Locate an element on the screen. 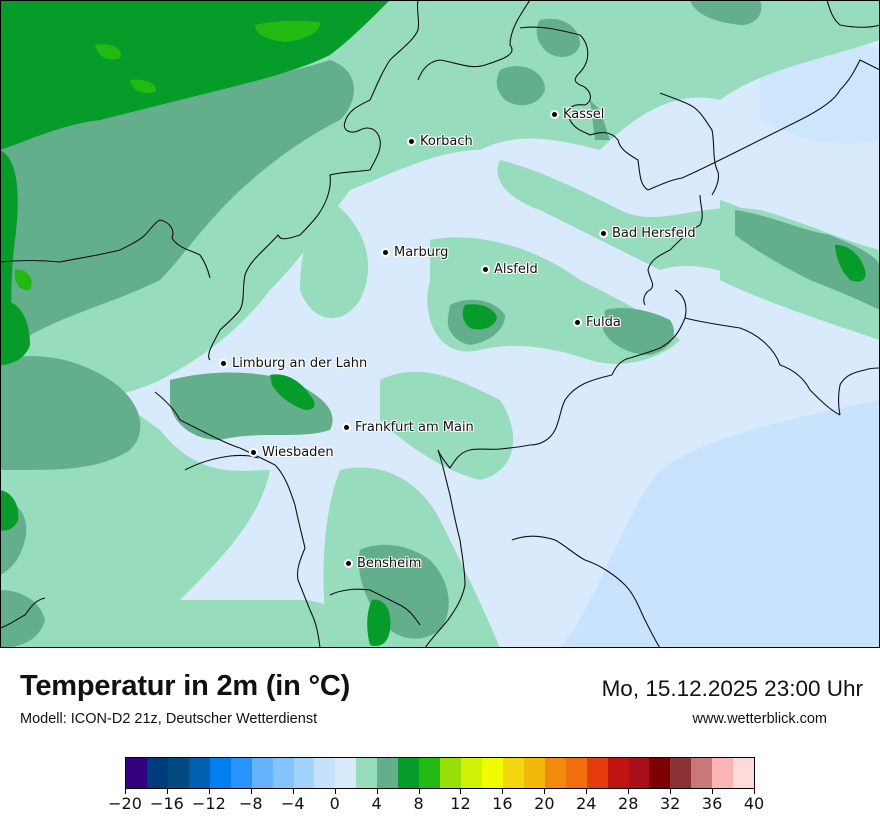 The height and width of the screenshot is (830, 880). colorbar-tick-label: −16 is located at coordinates (167, 803).